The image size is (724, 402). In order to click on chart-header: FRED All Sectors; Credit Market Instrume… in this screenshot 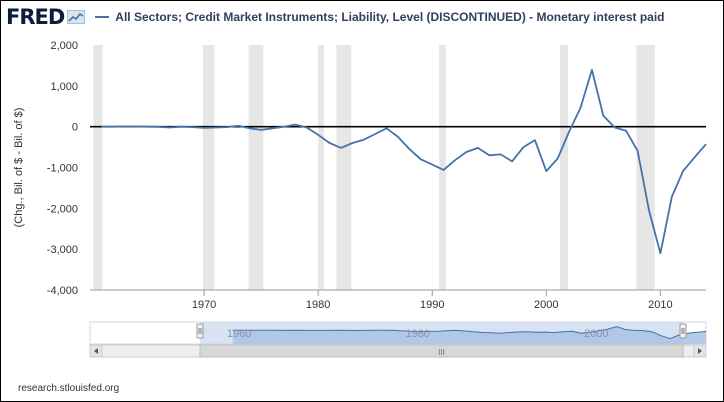, I will do `click(335, 17)`.